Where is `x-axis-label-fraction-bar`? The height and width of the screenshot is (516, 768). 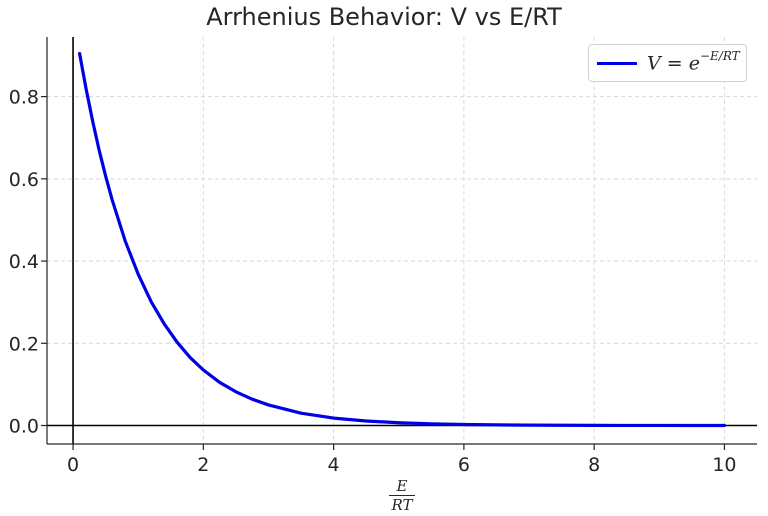 x-axis-label-fraction-bar is located at coordinates (402, 495).